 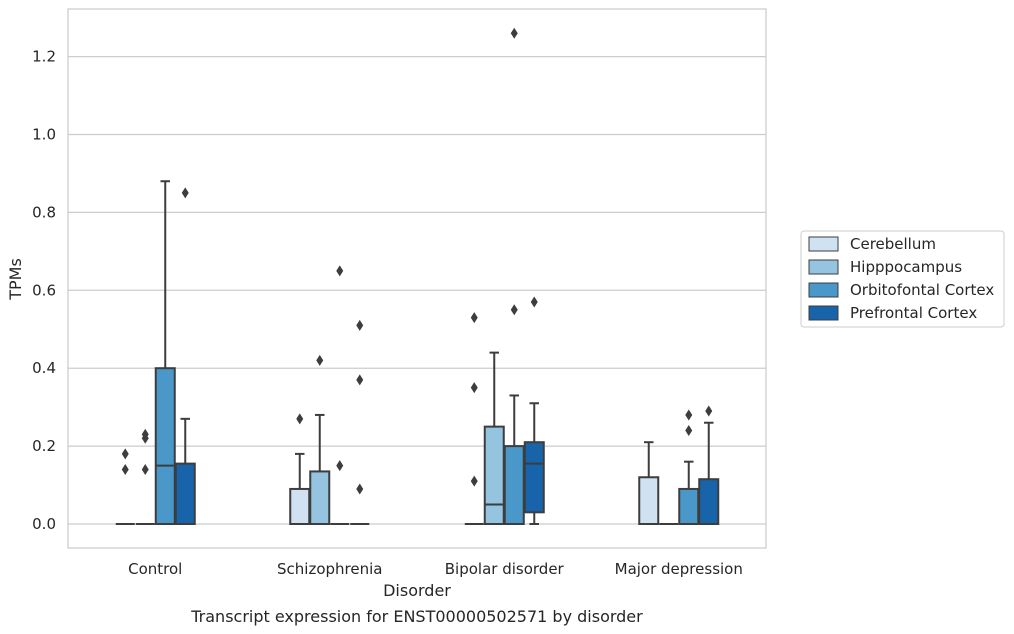 I want to click on legend-label: Hipppocampus, so click(x=906, y=267).